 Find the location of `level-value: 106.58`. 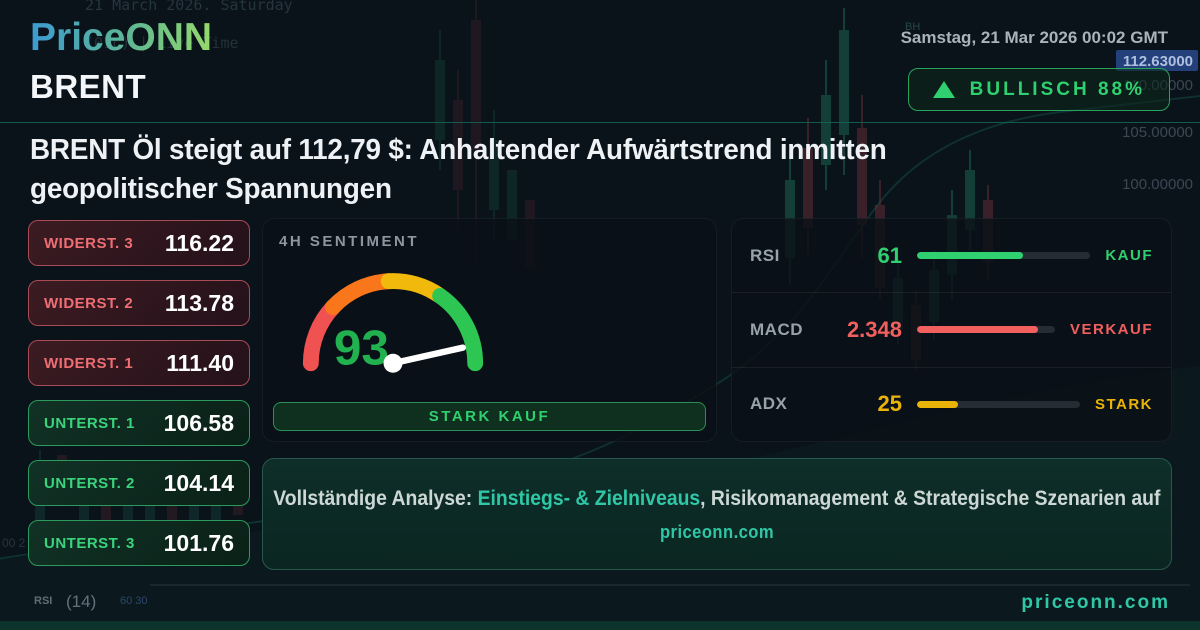

level-value: 106.58 is located at coordinates (198, 422).